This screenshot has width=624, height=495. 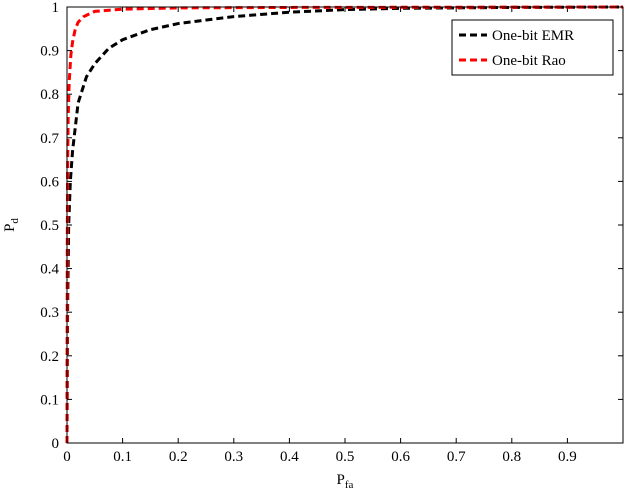 What do you see at coordinates (533, 36) in the screenshot?
I see `legend-label: One-bit EMR` at bounding box center [533, 36].